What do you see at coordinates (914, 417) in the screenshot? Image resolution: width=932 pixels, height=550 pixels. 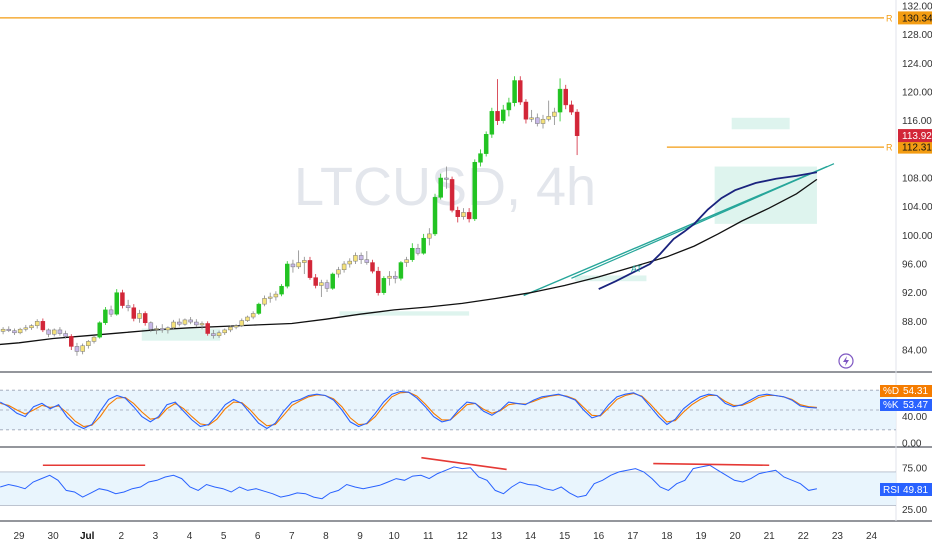 I see `stoch-tick-1: 40.00` at bounding box center [914, 417].